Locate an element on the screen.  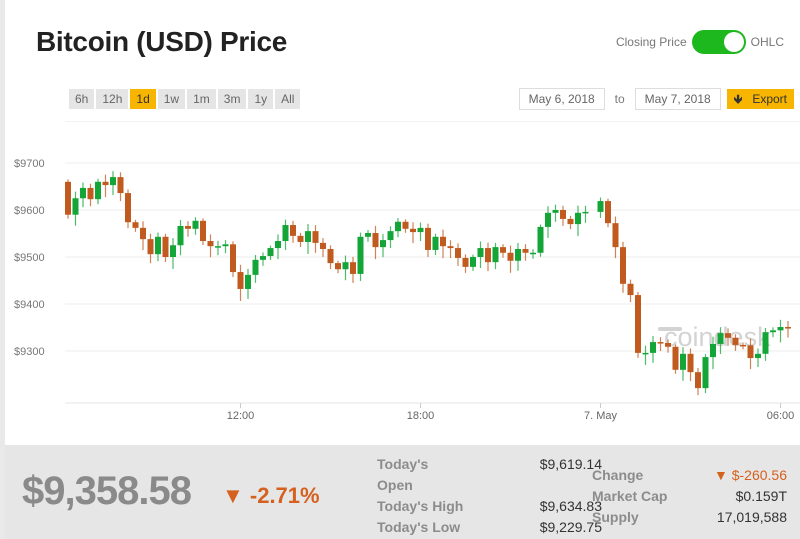
y-tick-label: $9600 is located at coordinates (29, 211).